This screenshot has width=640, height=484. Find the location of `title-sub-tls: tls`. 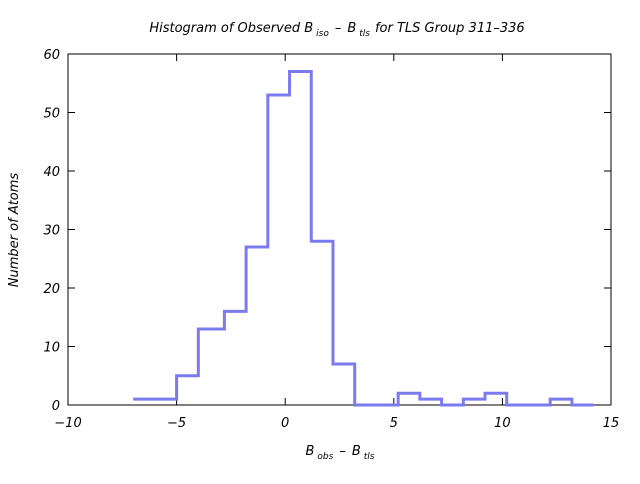

title-sub-tls: tls is located at coordinates (364, 34).